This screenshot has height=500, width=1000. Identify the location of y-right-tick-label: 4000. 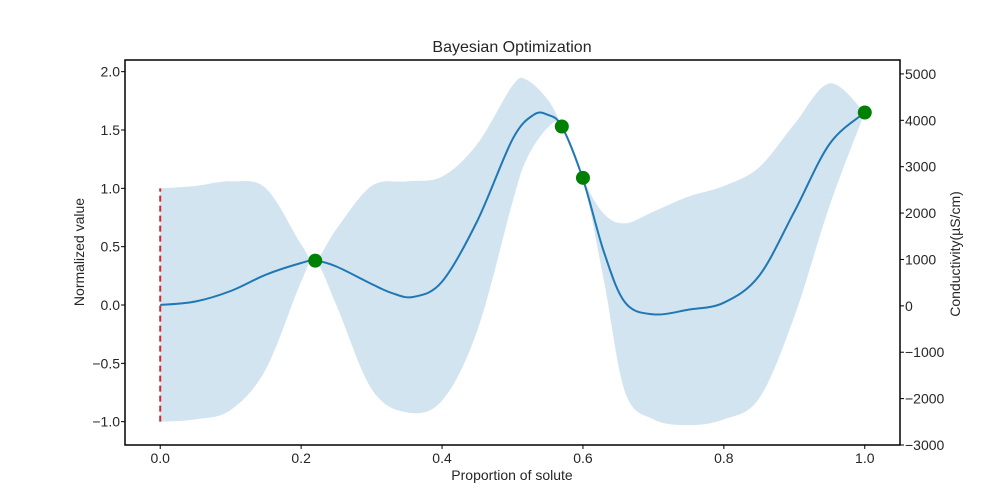
(920, 120).